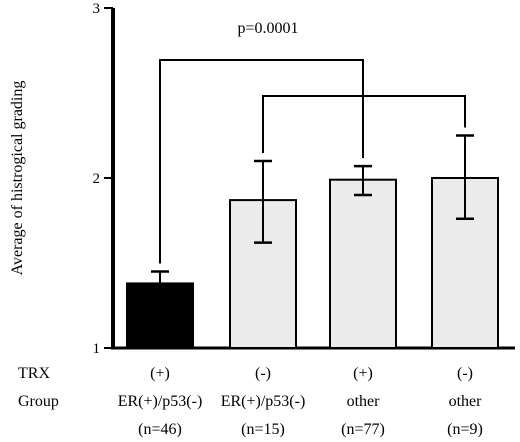 This screenshot has height=442, width=520. Describe the element at coordinates (160, 401) in the screenshot. I see `category-group-label-1: ER(+)/p53(-)` at that location.